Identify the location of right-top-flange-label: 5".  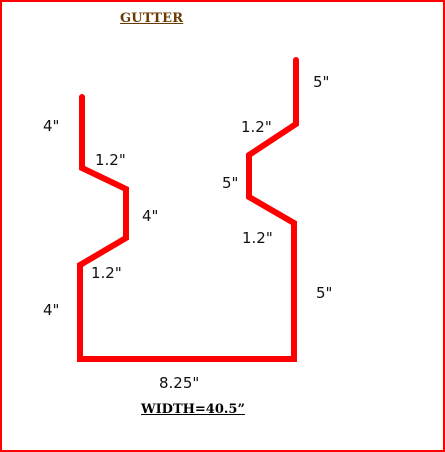
(321, 82).